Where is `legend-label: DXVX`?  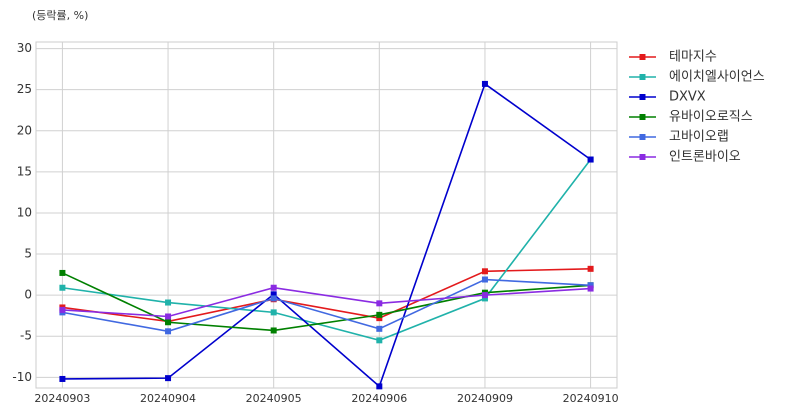
legend-label: DXVX is located at coordinates (687, 97).